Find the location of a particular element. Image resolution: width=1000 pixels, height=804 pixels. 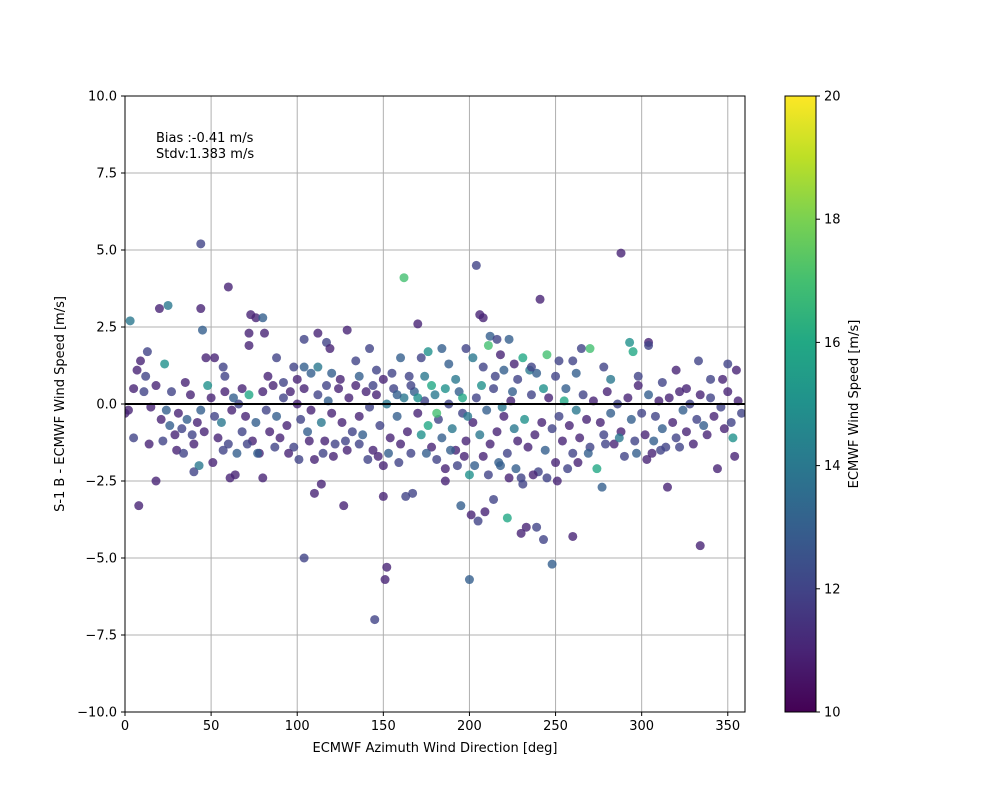

x-tick-label: 100 is located at coordinates (297, 726).